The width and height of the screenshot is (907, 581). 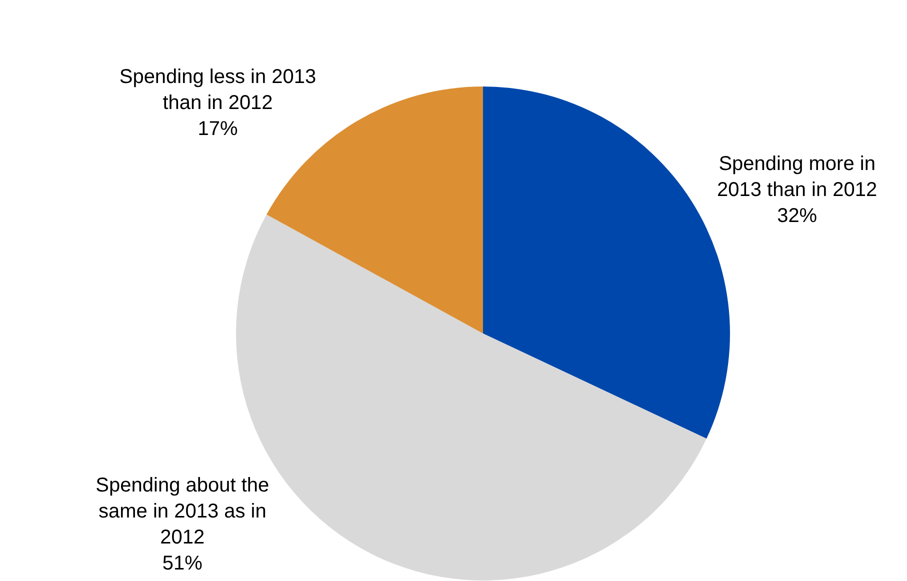 What do you see at coordinates (183, 511) in the screenshot?
I see `slice-label: Spending about the same in 2013 as in 2012` at bounding box center [183, 511].